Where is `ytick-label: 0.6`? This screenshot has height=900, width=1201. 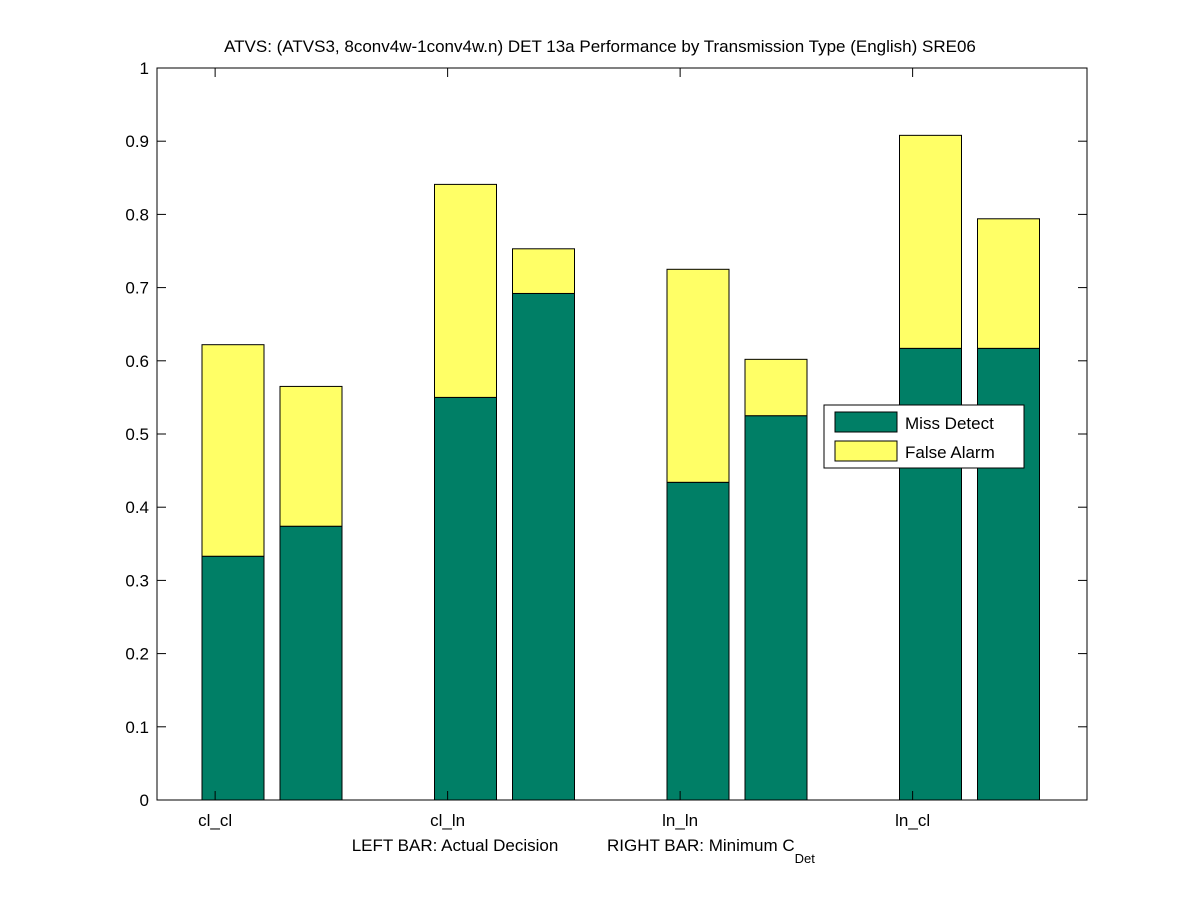 ytick-label: 0.6 is located at coordinates (137, 361).